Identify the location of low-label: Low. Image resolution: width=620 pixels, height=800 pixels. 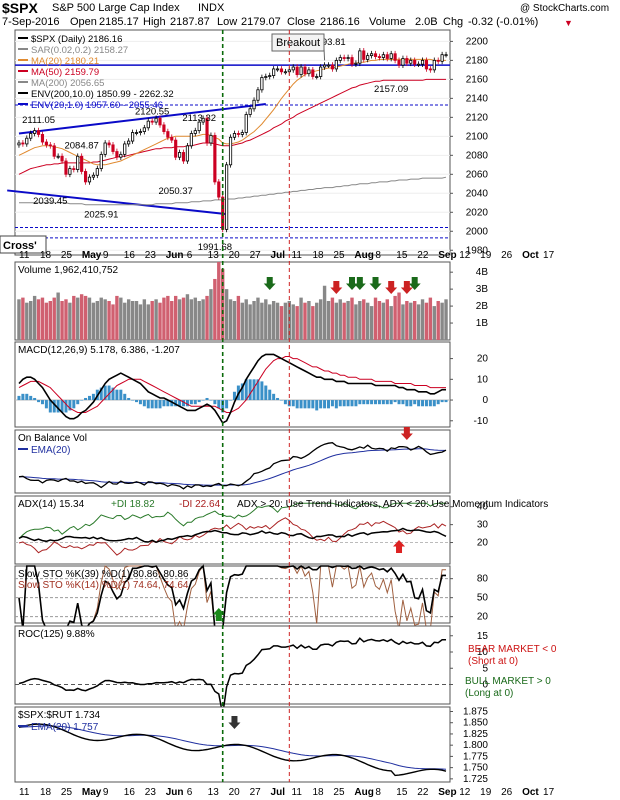
(227, 22).